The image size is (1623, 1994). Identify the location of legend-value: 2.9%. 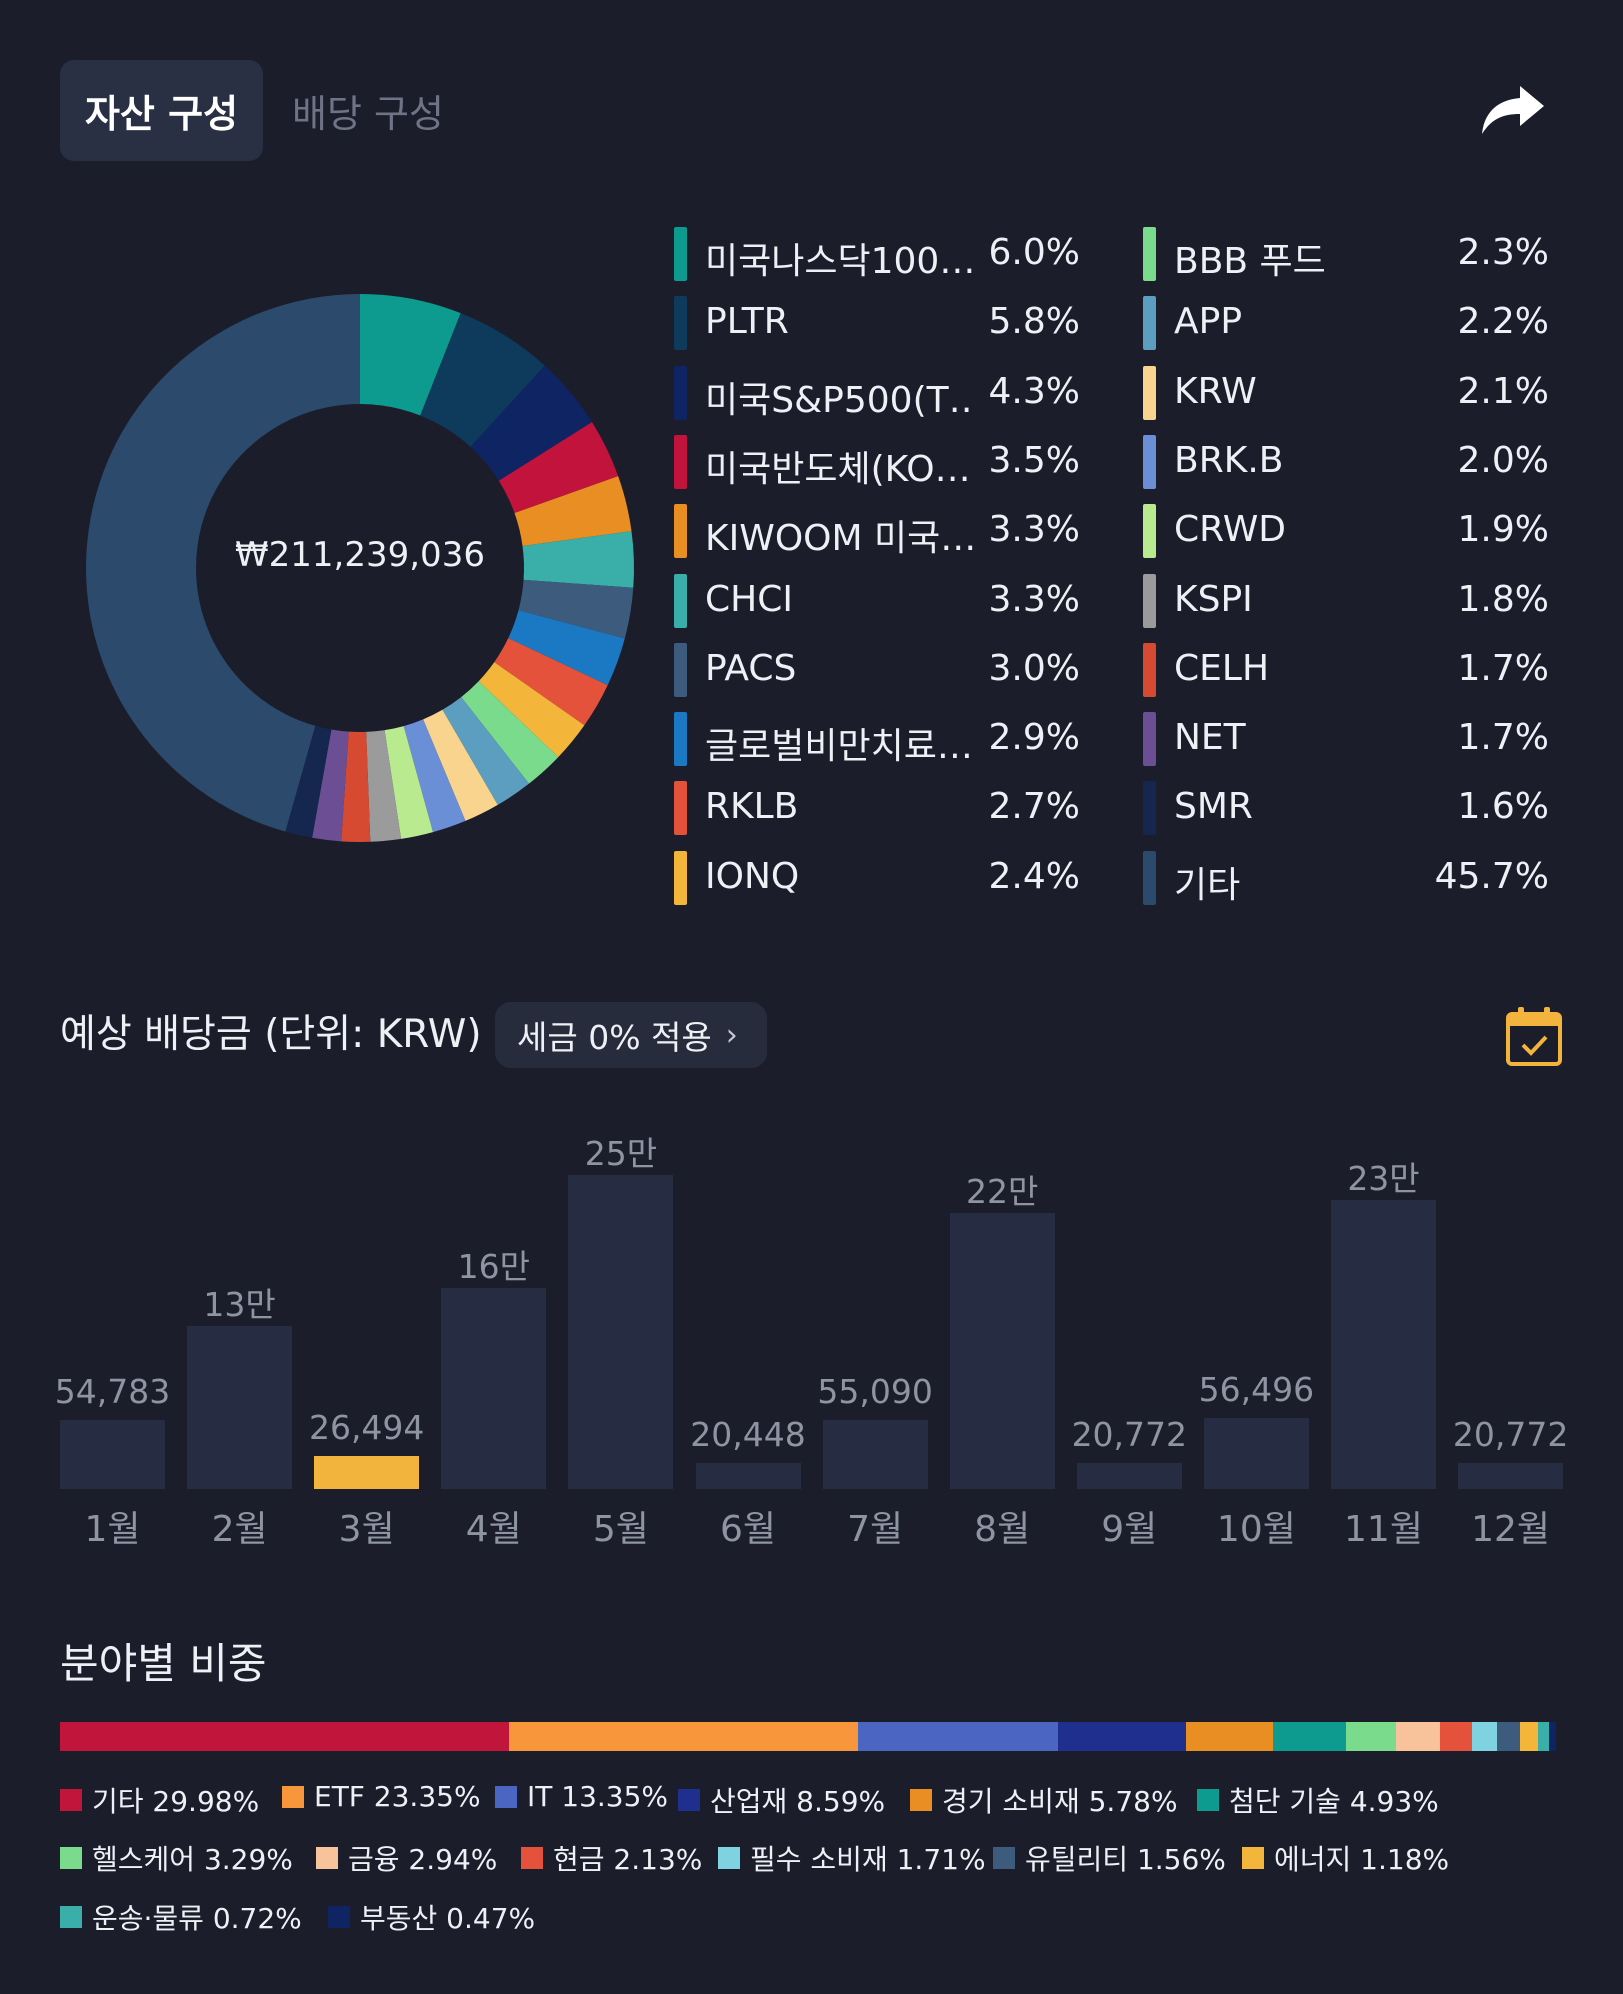
(1034, 738).